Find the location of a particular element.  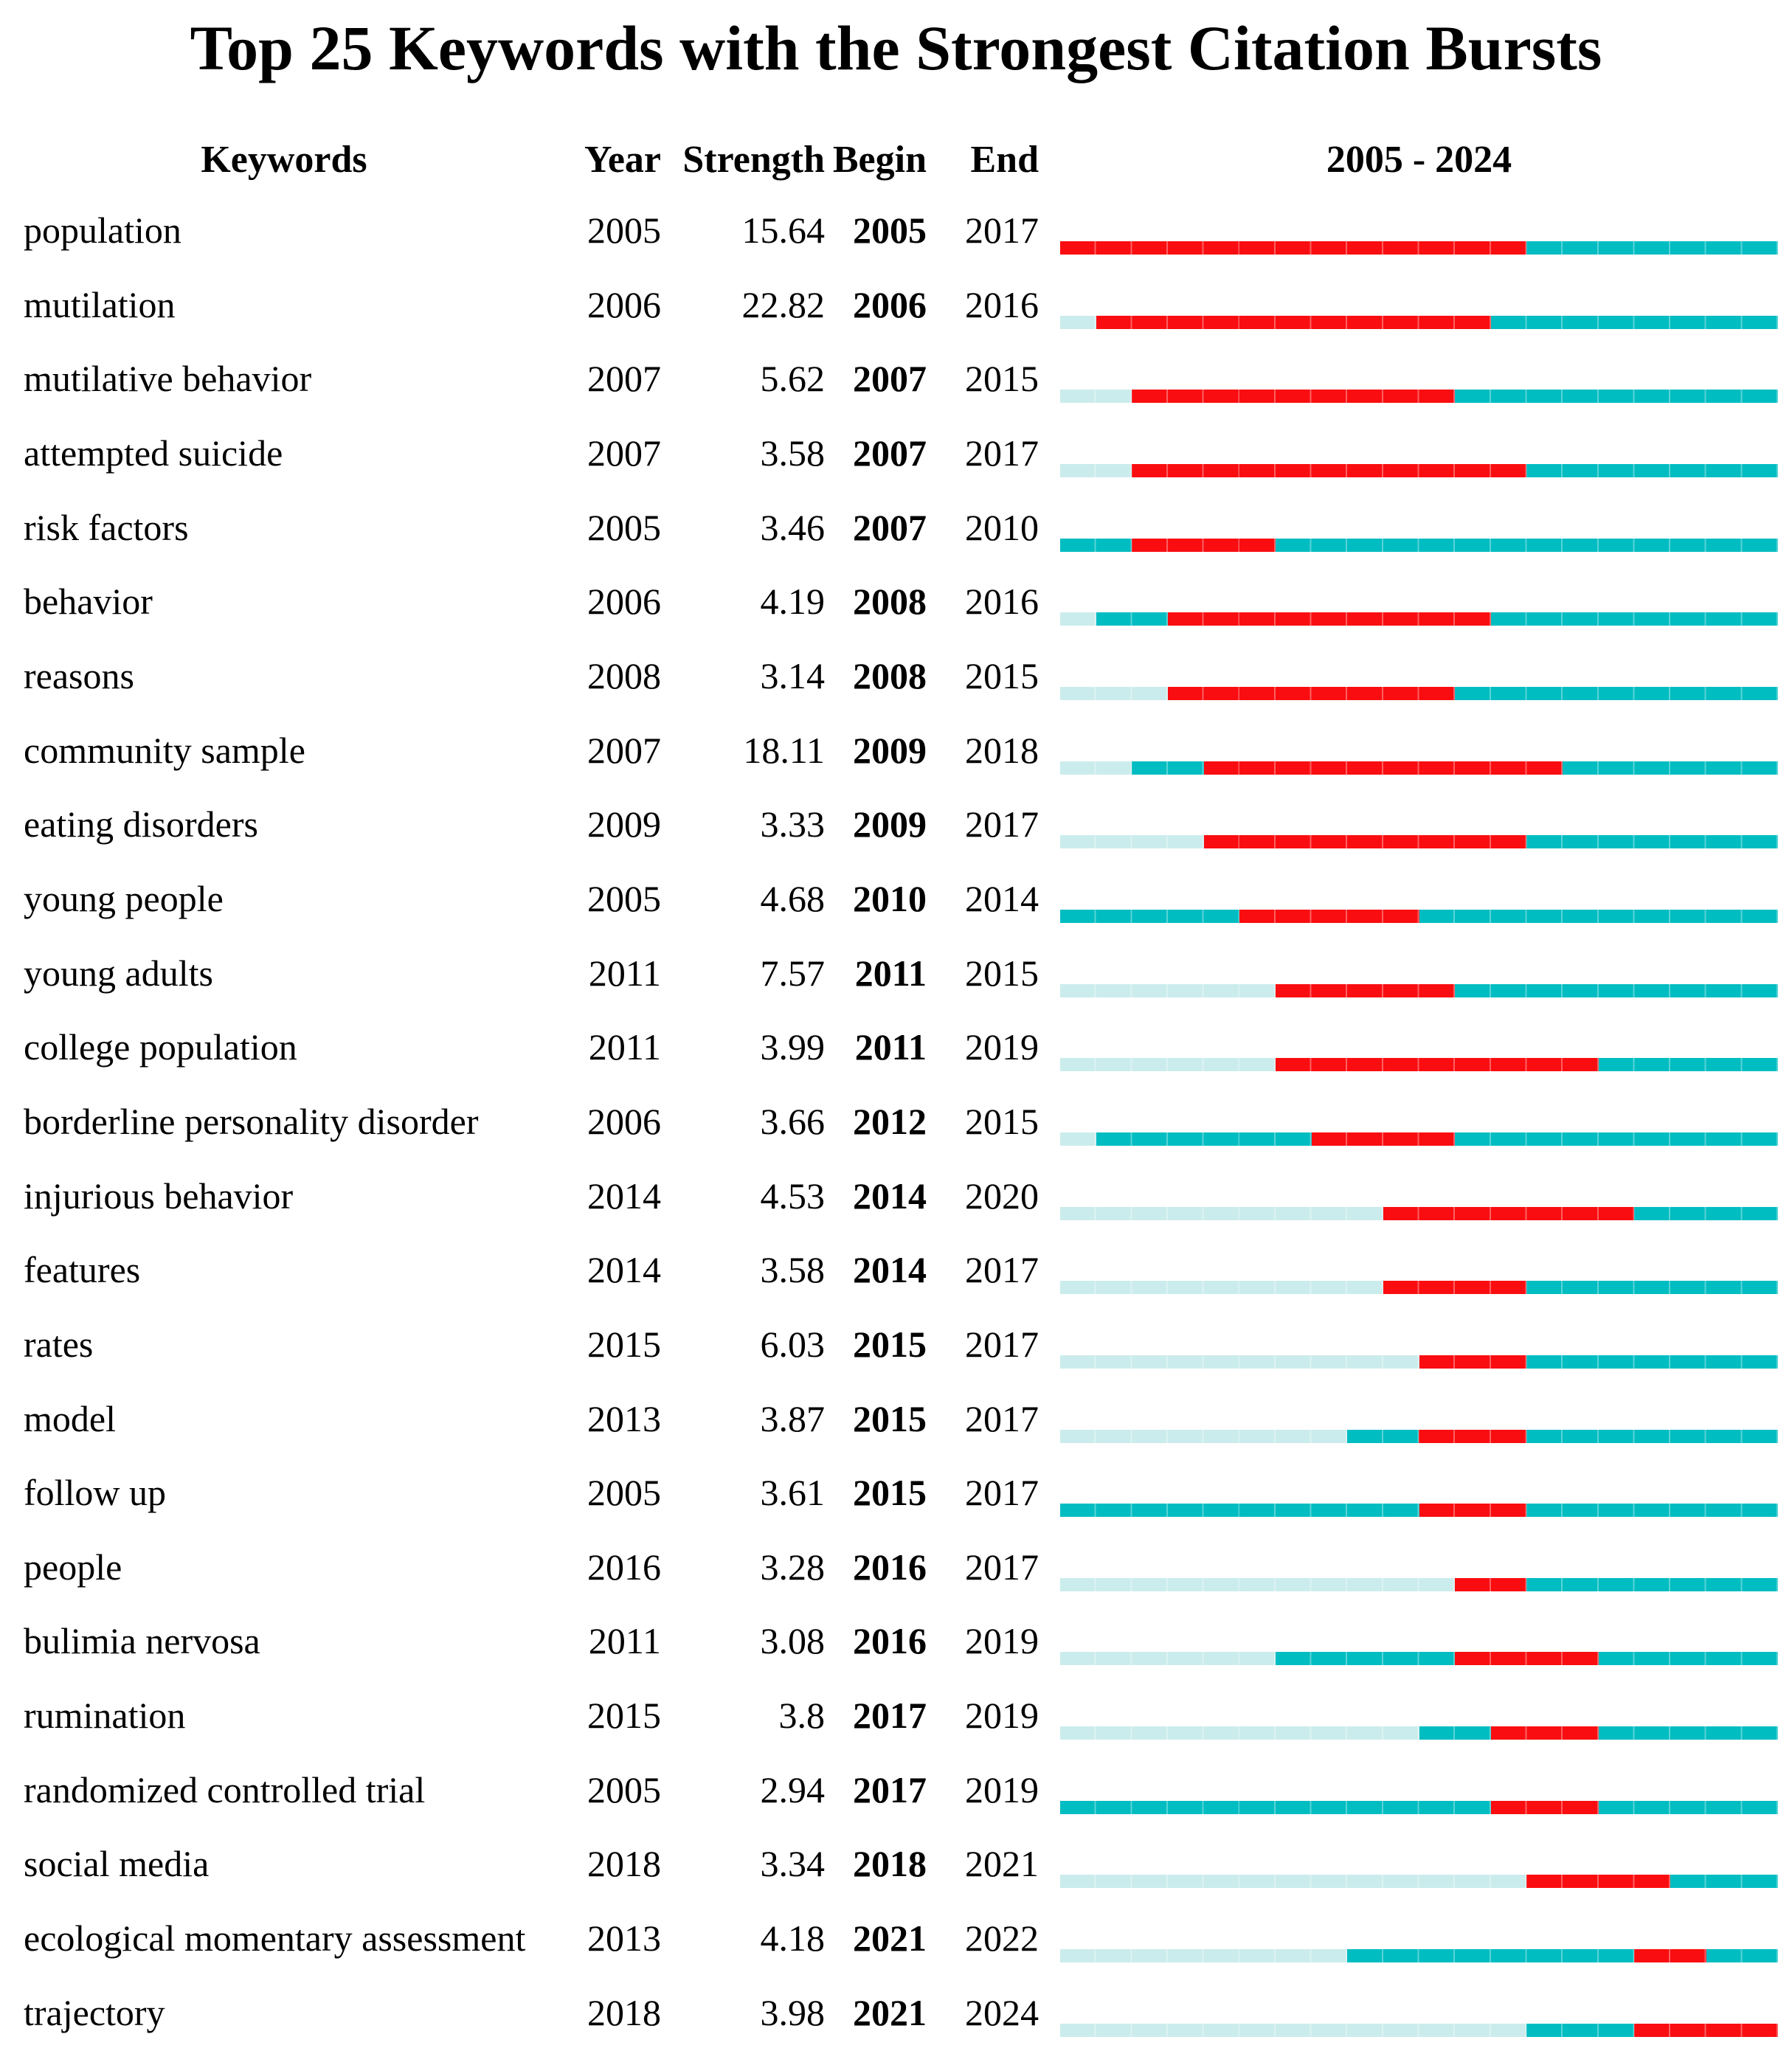

year-cell: 2009 is located at coordinates (624, 824).